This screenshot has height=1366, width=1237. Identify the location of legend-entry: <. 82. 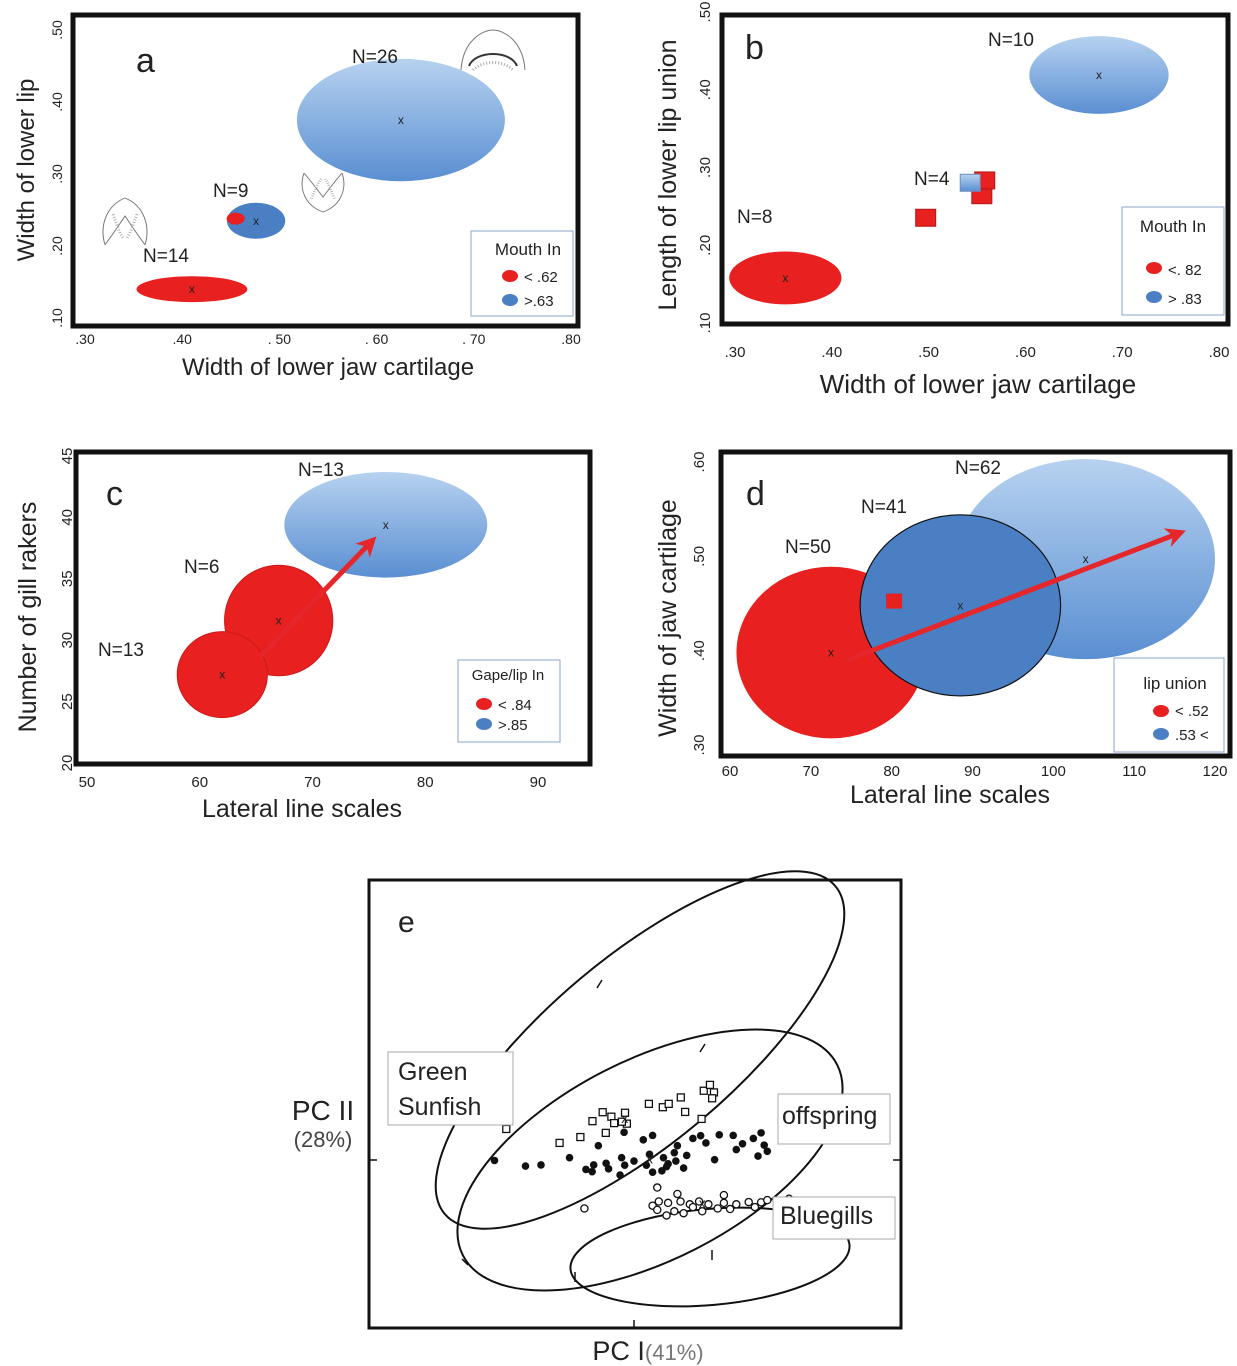
(1185, 270).